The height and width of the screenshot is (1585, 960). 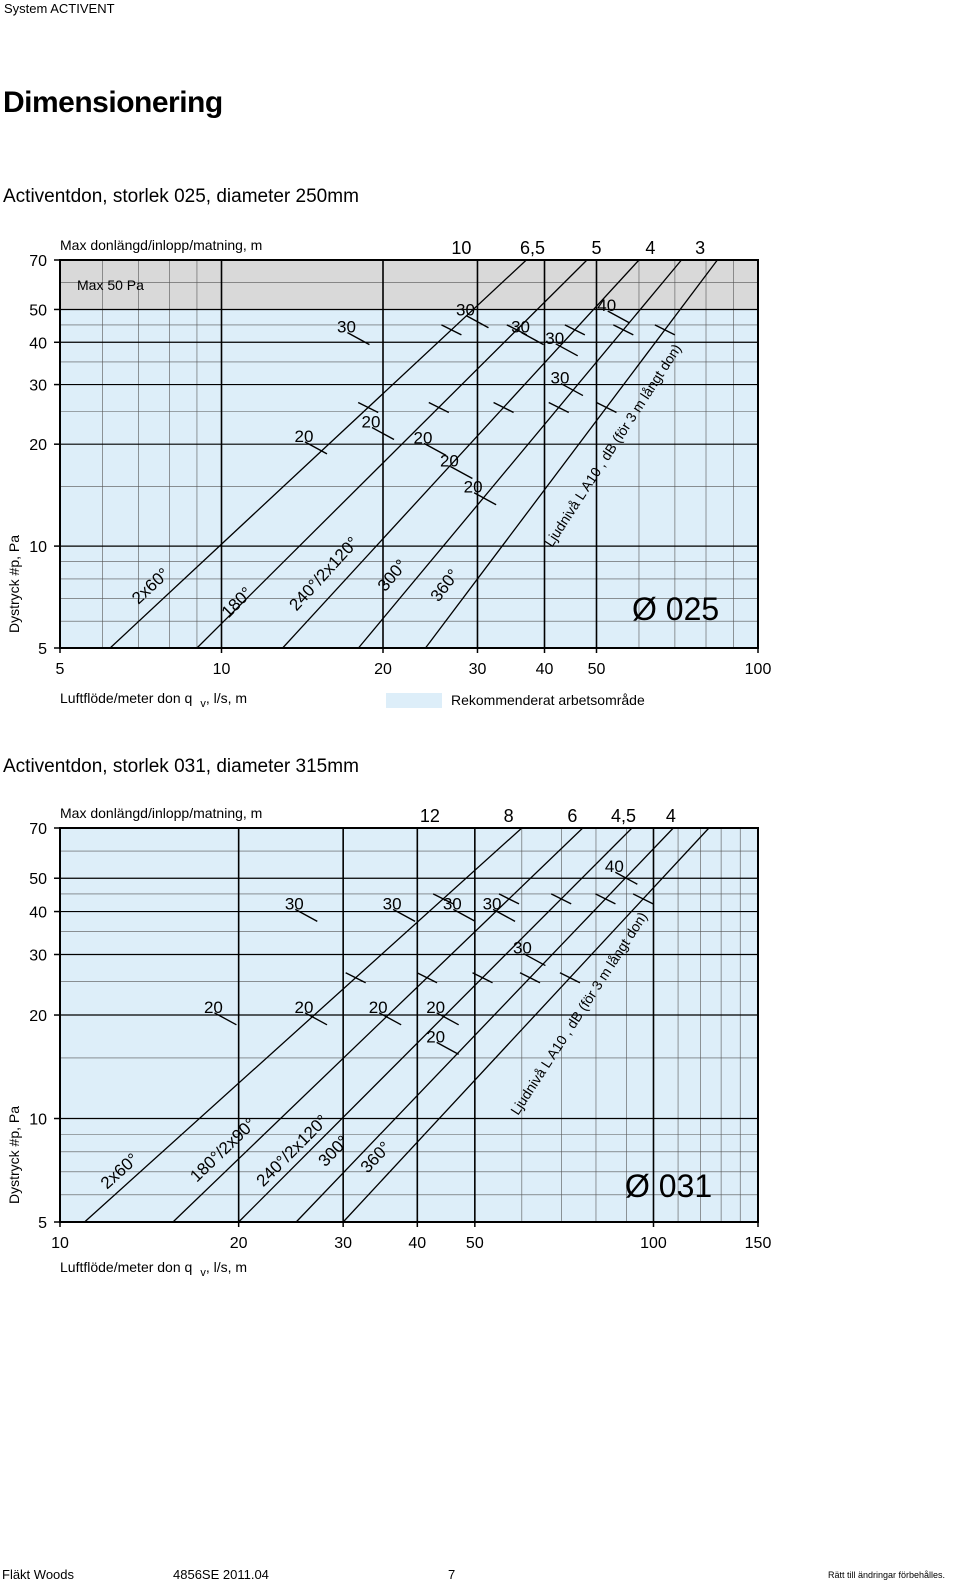 I want to click on legend-label: Rekommenderat arbetsområde, so click(x=548, y=700).